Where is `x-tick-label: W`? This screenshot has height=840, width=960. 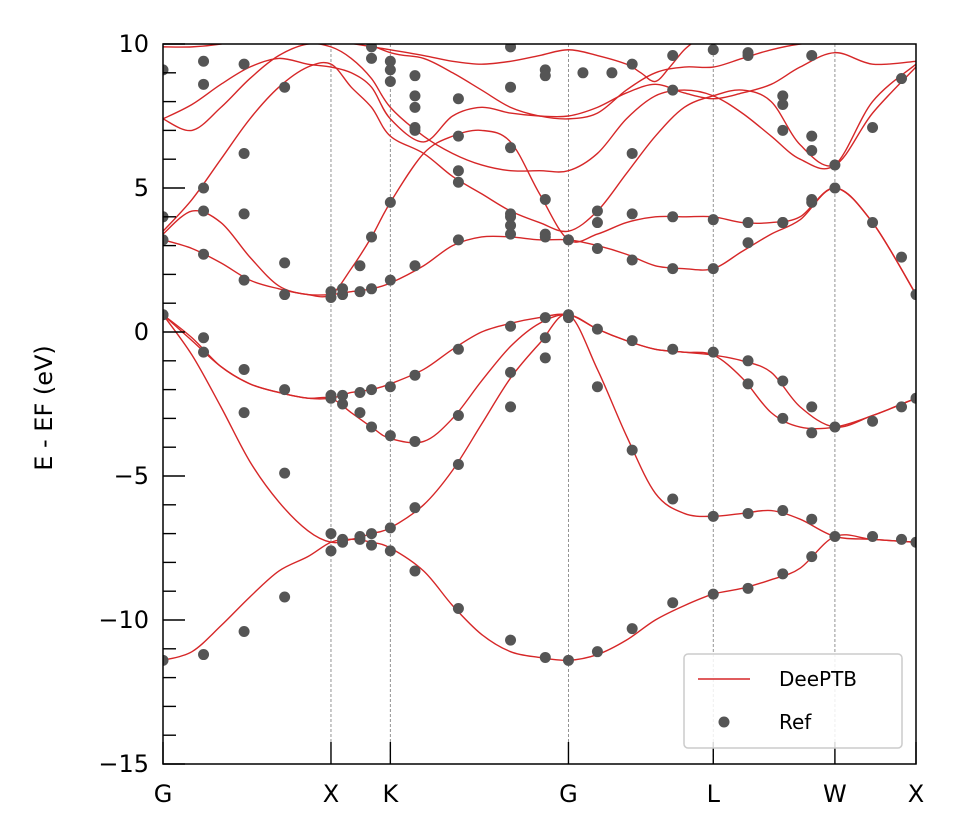
x-tick-label: W is located at coordinates (835, 794).